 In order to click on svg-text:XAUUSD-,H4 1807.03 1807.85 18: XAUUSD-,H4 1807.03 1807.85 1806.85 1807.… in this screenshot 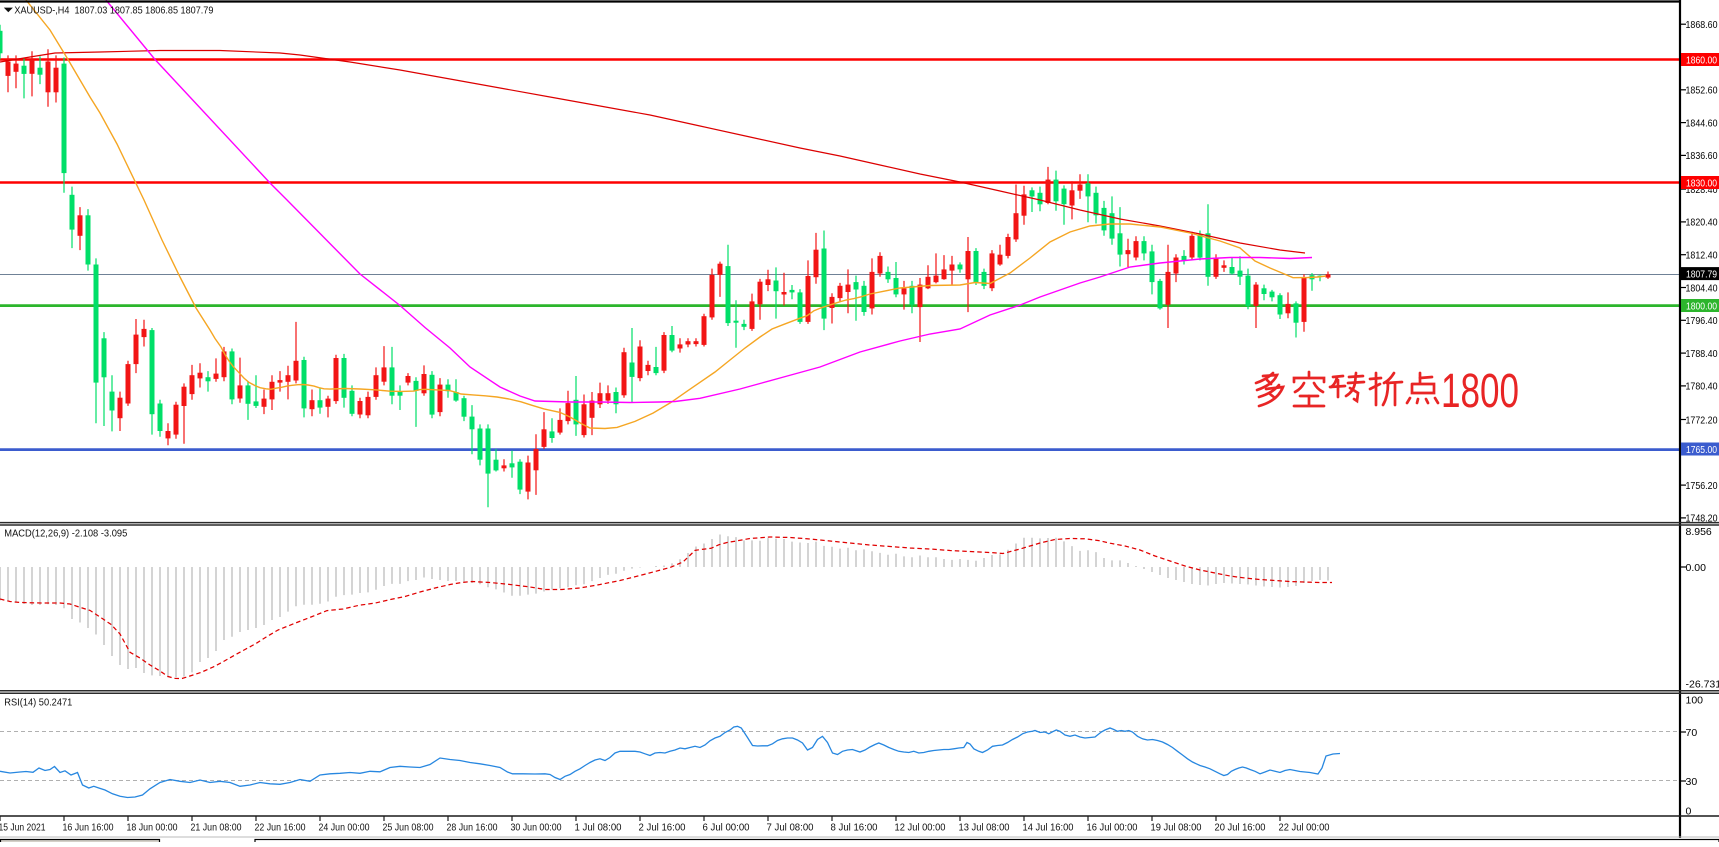, I will do `click(113, 11)`.